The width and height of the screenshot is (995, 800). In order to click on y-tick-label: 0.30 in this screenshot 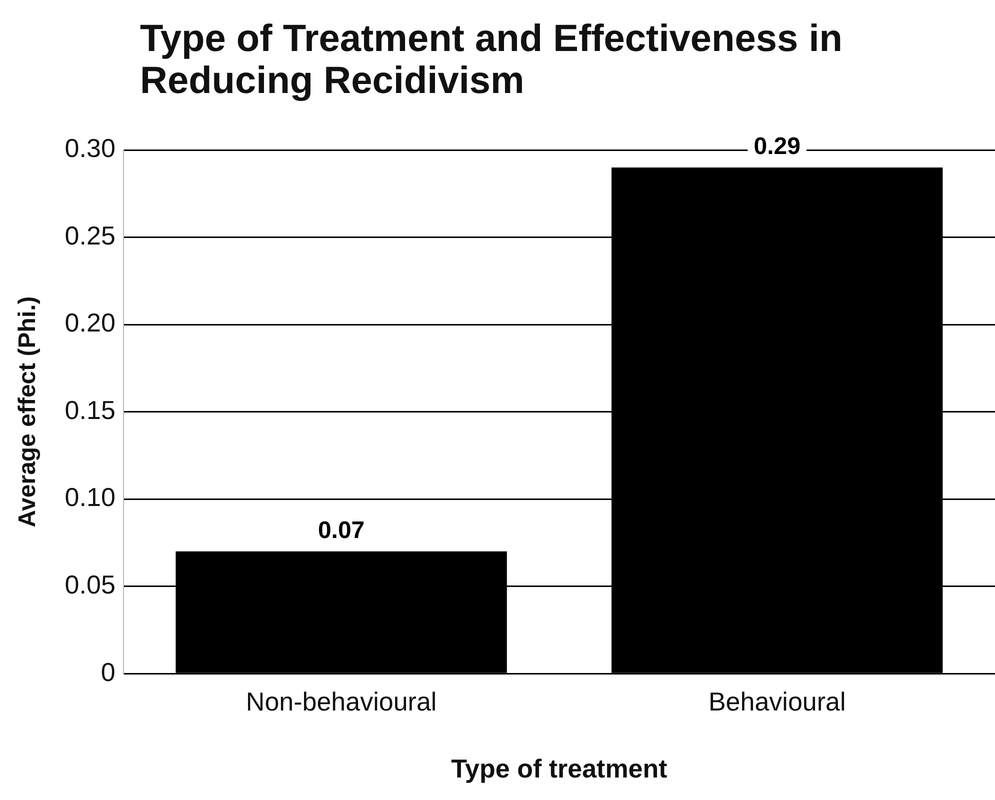, I will do `click(90, 148)`.